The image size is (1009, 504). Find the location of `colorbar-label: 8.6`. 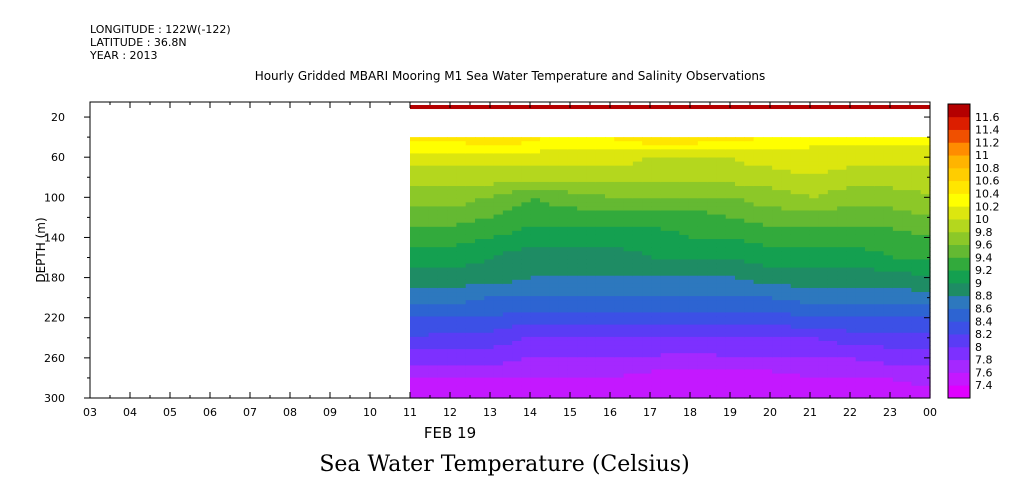

colorbar-label: 8.6 is located at coordinates (984, 309).